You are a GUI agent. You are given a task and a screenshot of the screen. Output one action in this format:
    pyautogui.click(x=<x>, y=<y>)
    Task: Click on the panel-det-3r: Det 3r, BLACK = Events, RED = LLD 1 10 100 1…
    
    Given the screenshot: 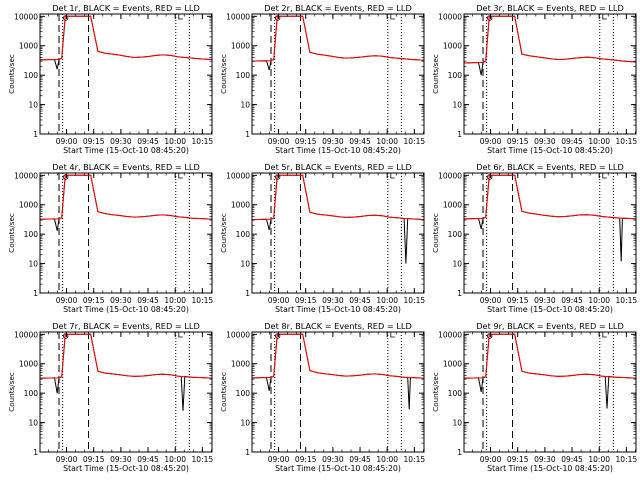 What is the action you would take?
    pyautogui.click(x=534, y=79)
    